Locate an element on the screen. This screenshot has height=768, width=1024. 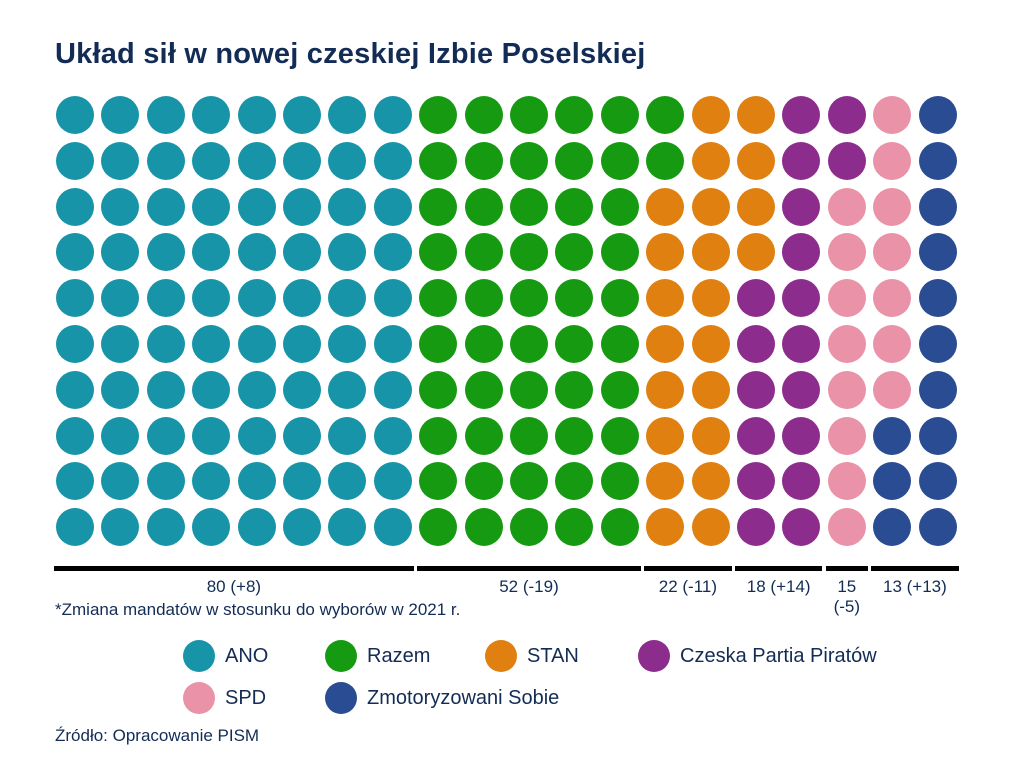
axis-segment-razem is located at coordinates (529, 568).